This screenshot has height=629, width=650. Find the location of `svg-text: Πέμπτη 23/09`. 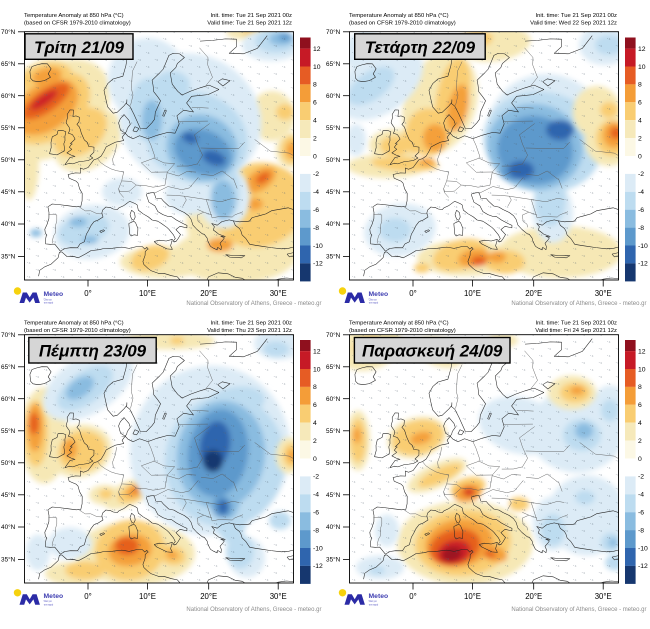

svg-text: Πέμπτη 23/09 is located at coordinates (93, 351).